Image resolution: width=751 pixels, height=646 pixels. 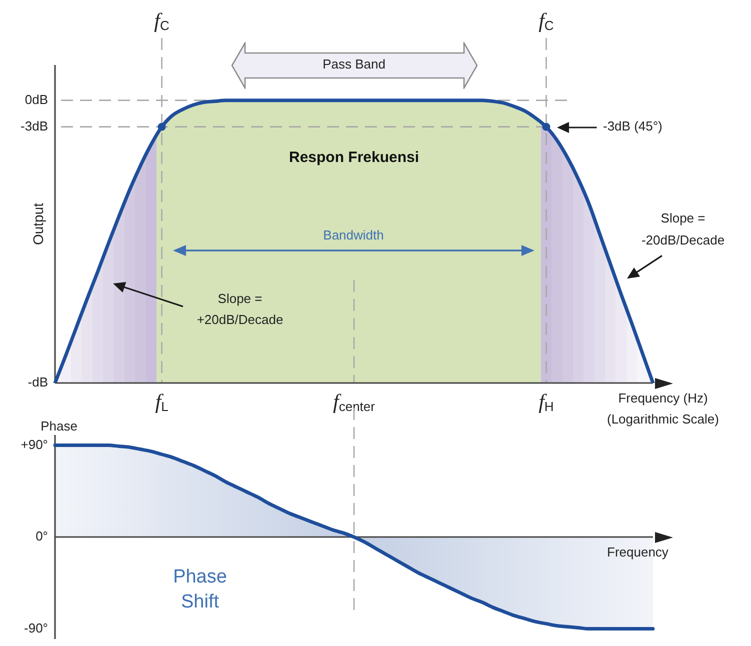 What do you see at coordinates (354, 157) in the screenshot?
I see `text: Respon Frekuensi` at bounding box center [354, 157].